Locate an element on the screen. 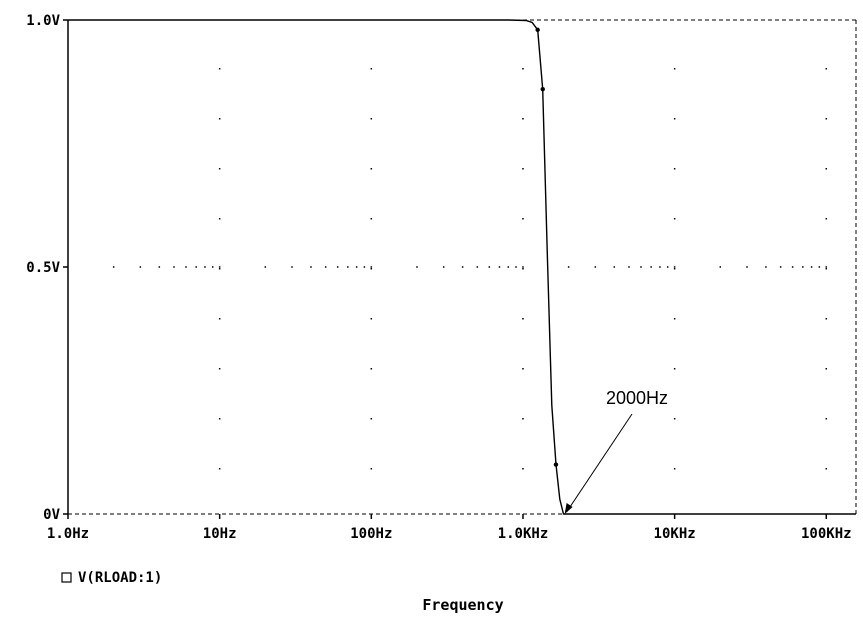 The height and width of the screenshot is (622, 863). x-tick-label: 10KHz is located at coordinates (675, 534).